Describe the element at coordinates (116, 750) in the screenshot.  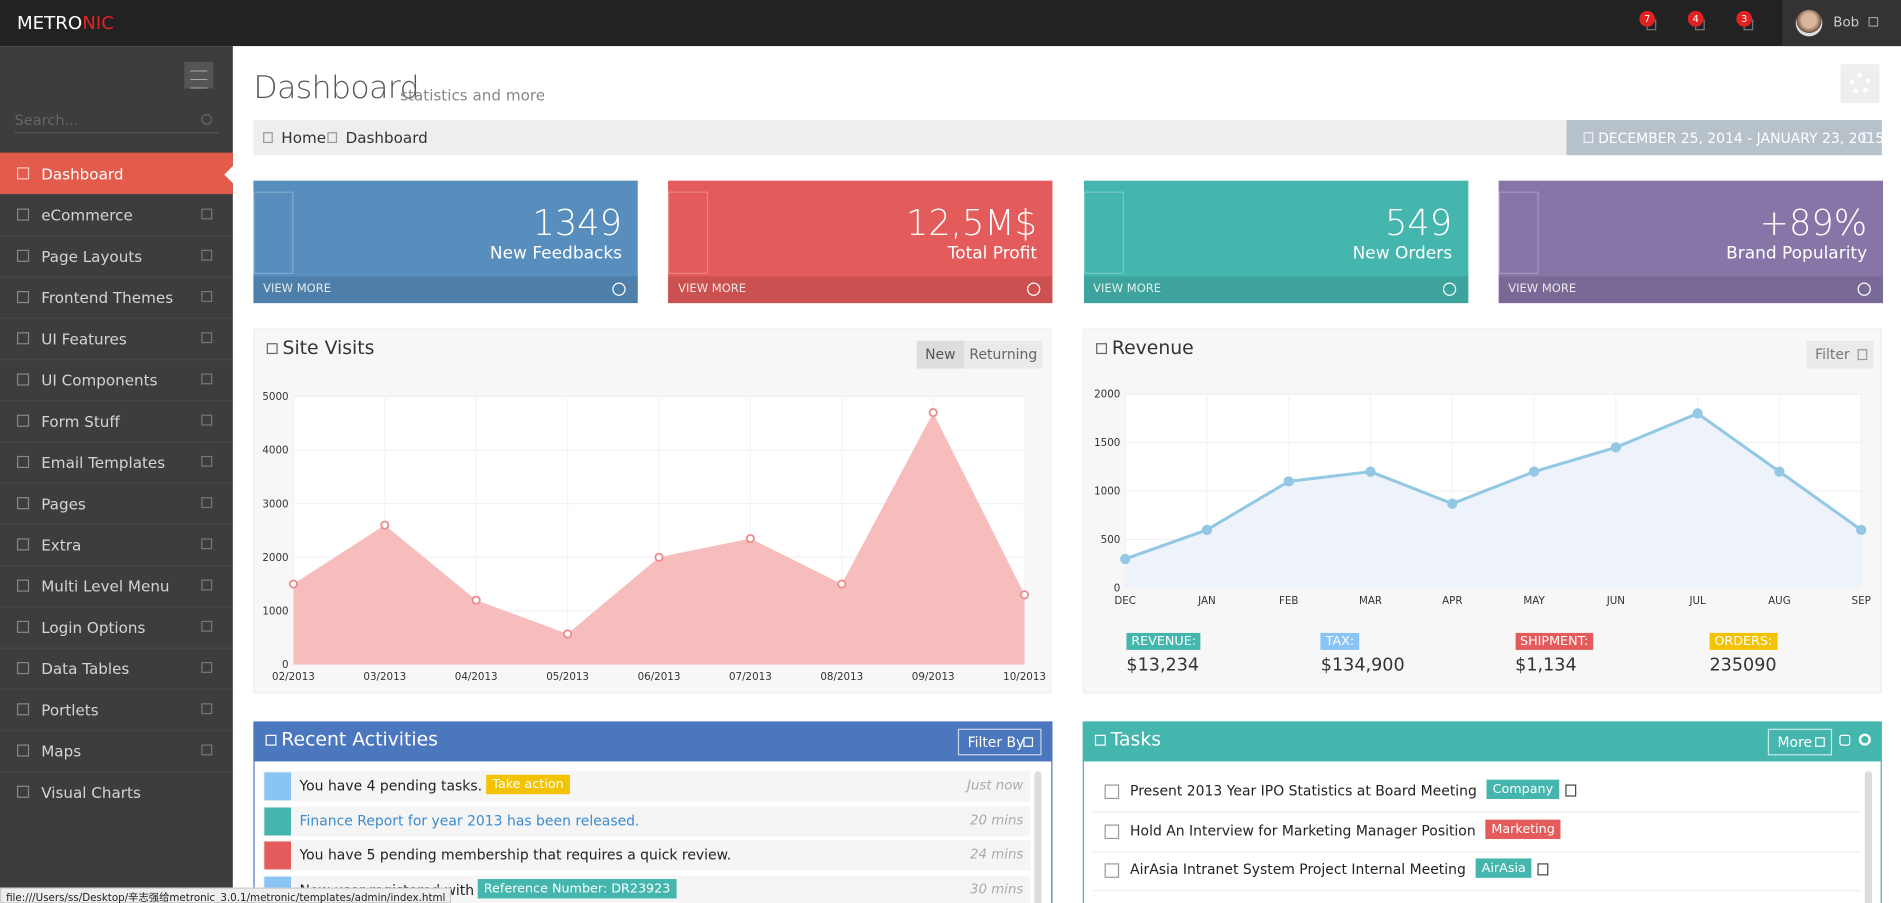
I see `menu-item: Maps` at that location.